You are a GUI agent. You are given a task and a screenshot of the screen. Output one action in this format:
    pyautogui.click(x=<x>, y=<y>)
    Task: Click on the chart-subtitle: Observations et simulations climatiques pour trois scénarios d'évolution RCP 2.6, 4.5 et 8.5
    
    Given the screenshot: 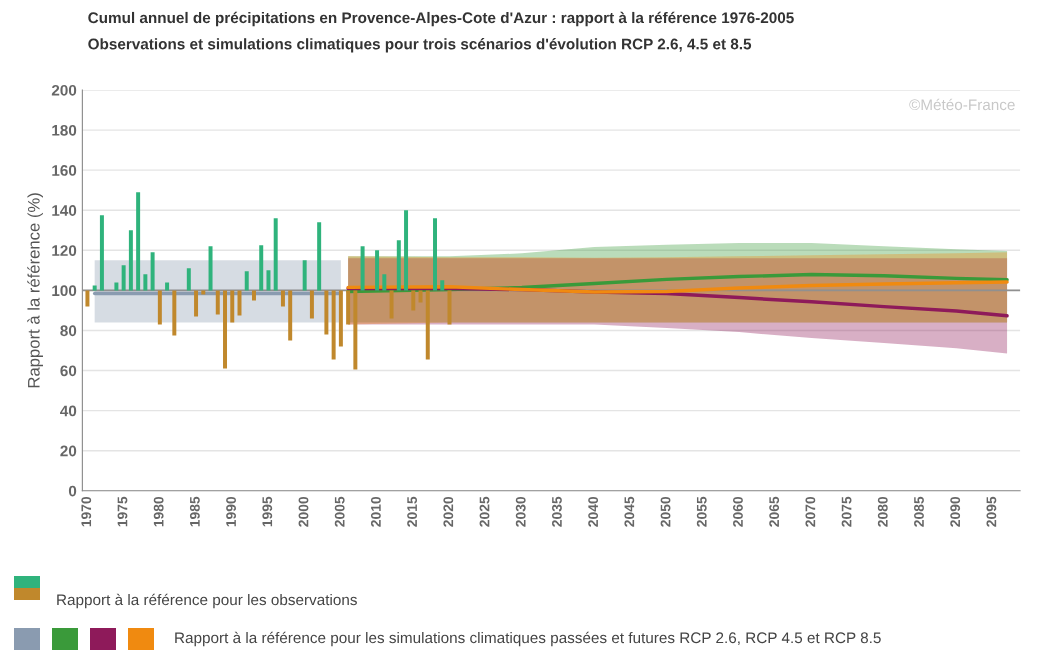 What is the action you would take?
    pyautogui.click(x=420, y=45)
    